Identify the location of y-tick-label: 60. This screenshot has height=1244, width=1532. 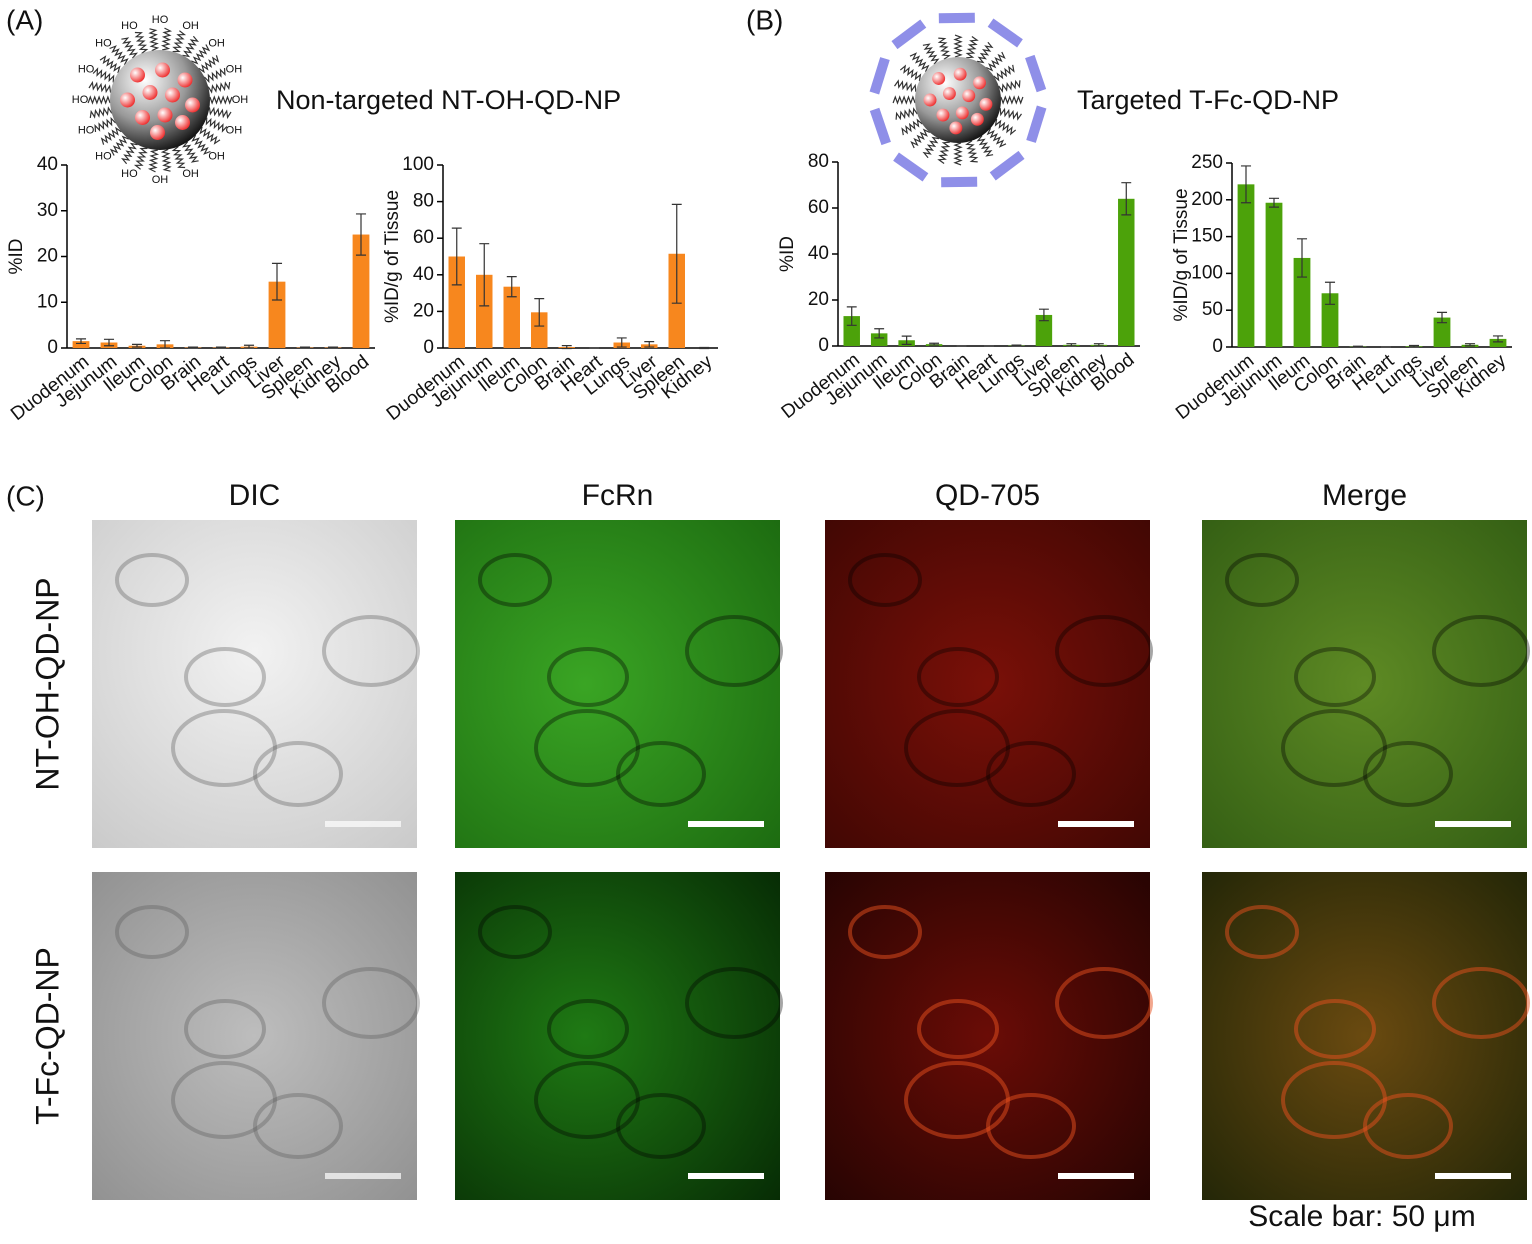
(818, 207).